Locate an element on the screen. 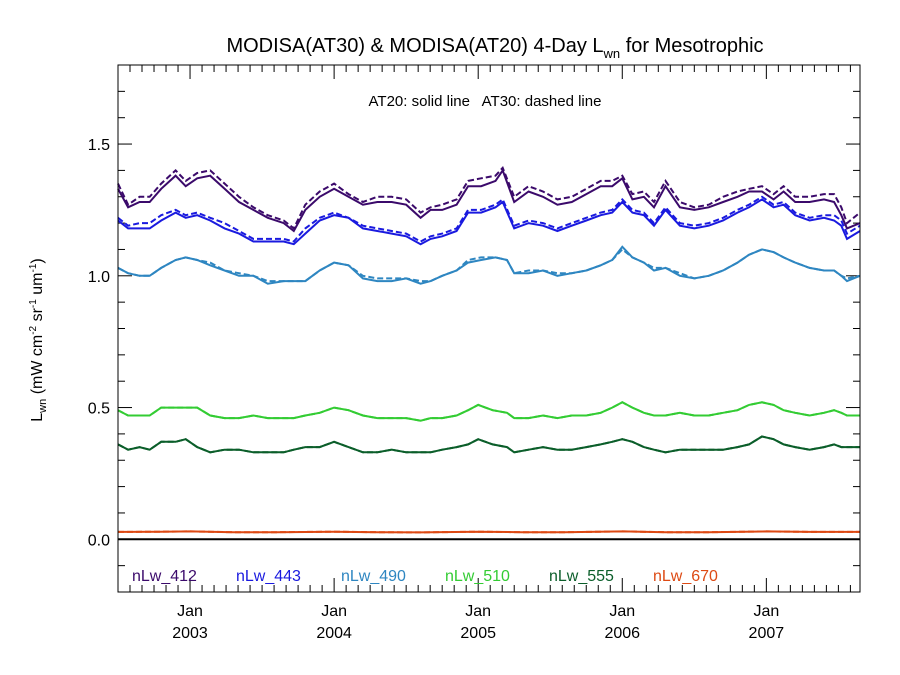  y-tick-label: 1.0 is located at coordinates (99, 277).